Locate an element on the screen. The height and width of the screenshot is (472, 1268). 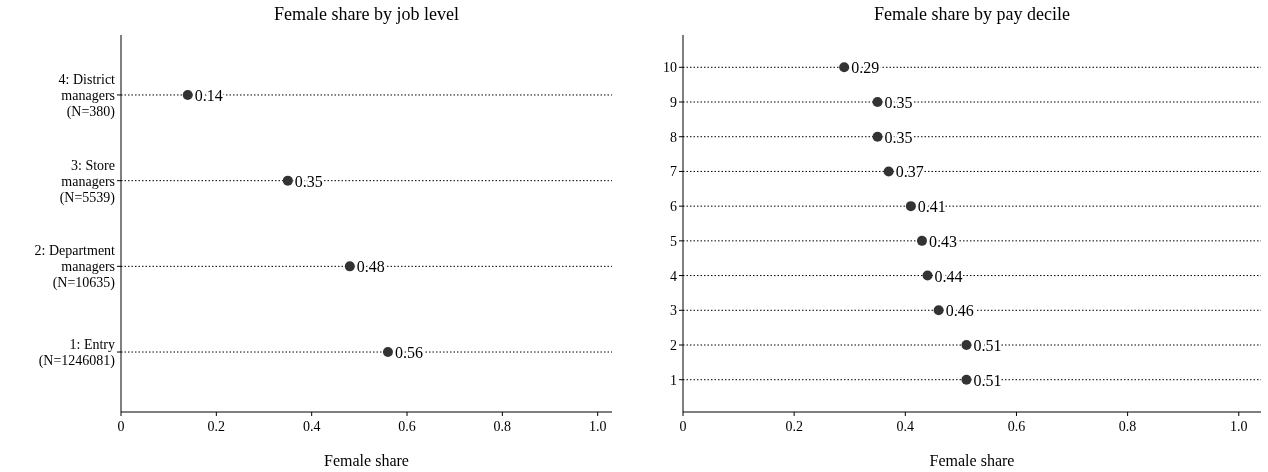
y-tick-label: 1 is located at coordinates (673, 380).